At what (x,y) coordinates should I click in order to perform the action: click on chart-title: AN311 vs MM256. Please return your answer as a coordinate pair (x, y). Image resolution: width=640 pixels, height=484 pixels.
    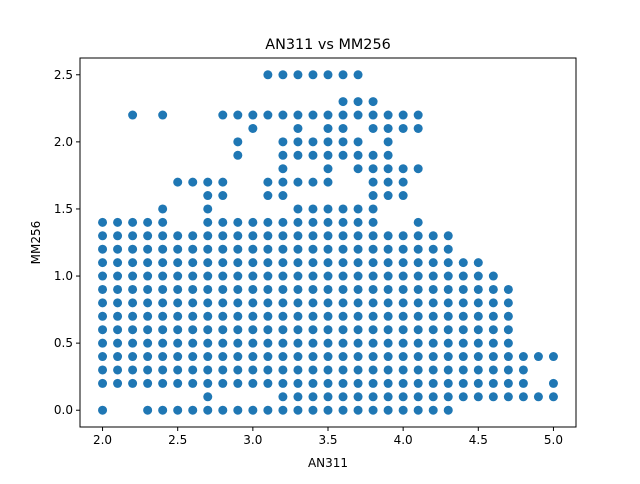
    Looking at the image, I should click on (328, 45).